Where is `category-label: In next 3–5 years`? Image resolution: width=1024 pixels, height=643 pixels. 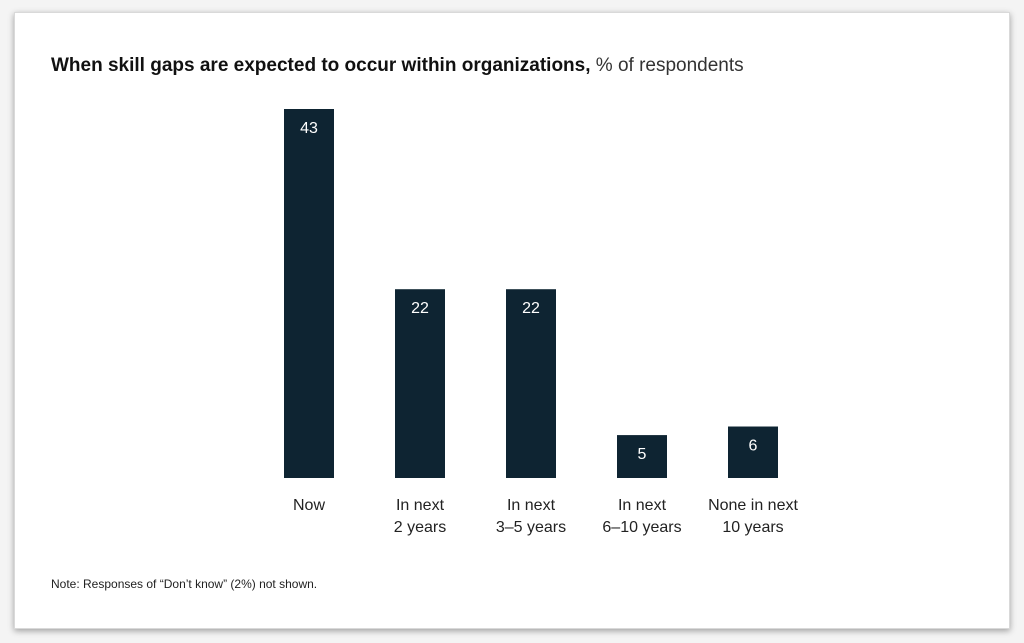
category-label: In next 3–5 years is located at coordinates (531, 516).